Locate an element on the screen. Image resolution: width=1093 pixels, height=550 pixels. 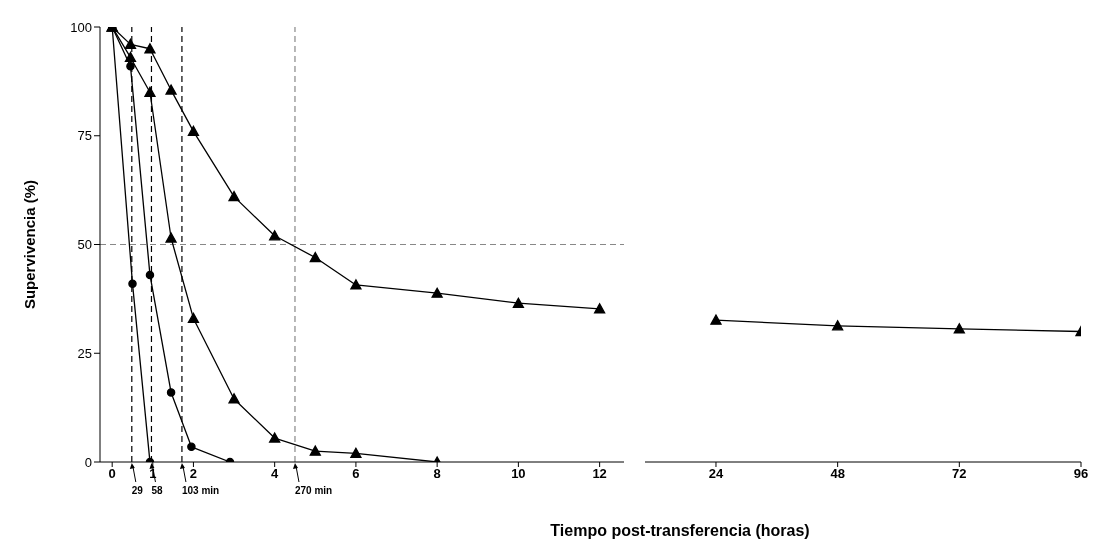
annotation: 58 is located at coordinates (157, 490).